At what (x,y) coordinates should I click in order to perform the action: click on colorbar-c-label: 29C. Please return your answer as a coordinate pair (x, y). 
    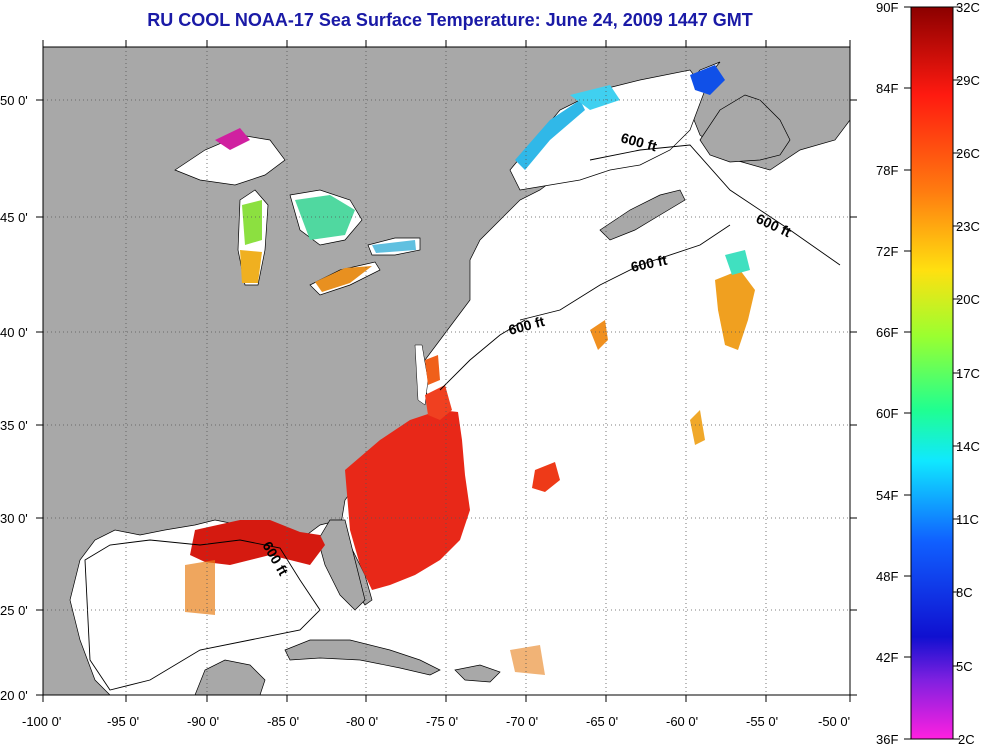
    Looking at the image, I should click on (968, 80).